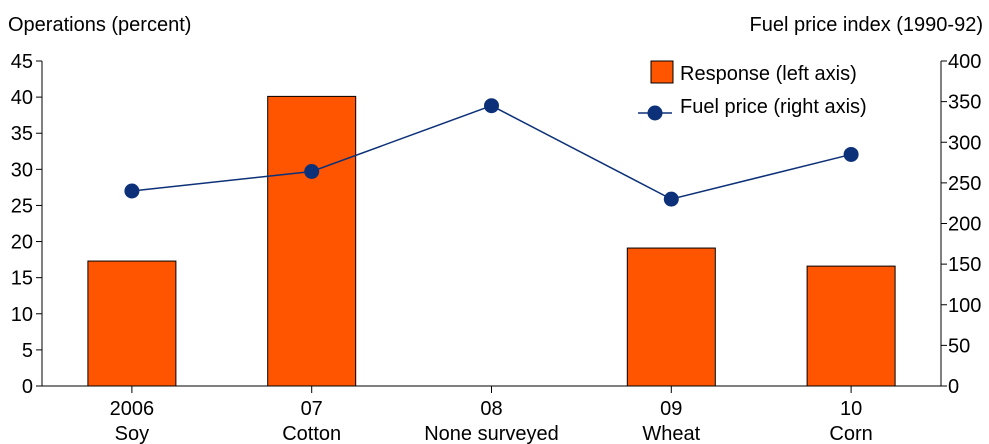  Describe the element at coordinates (964, 103) in the screenshot. I see `right-tick-label-7: 350` at that location.